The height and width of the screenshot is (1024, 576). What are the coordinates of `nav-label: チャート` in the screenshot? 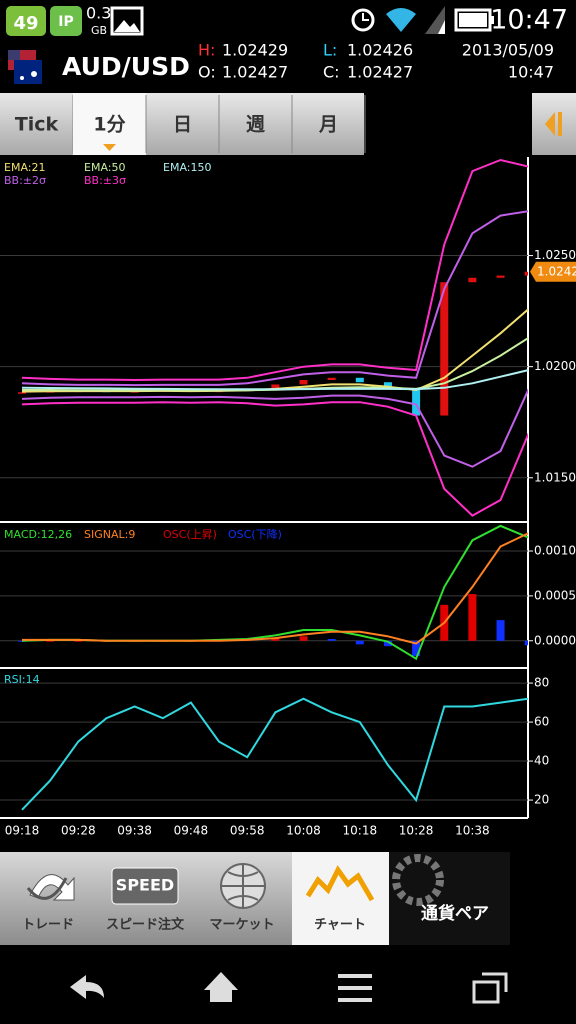 It's located at (340, 925).